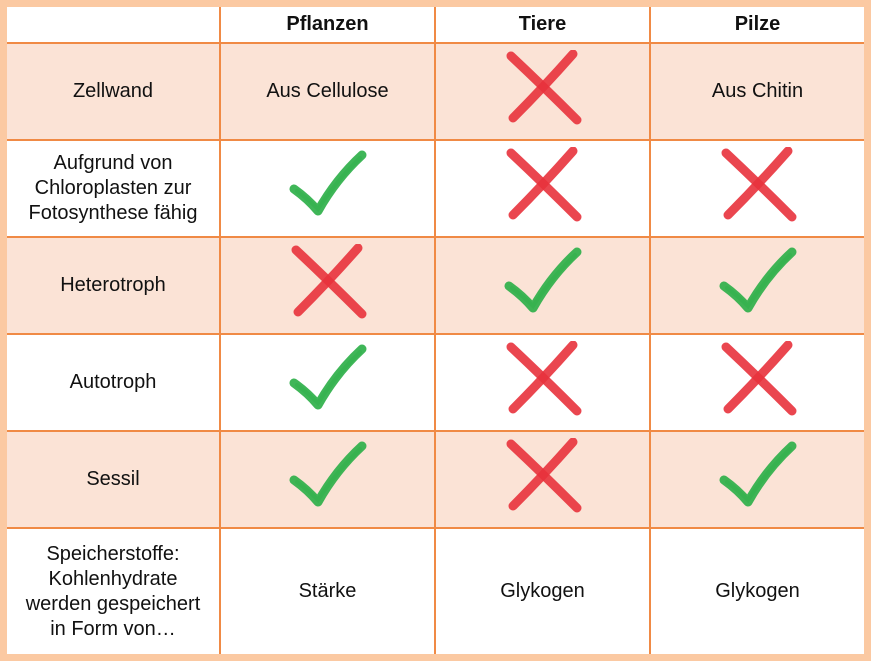 The image size is (871, 661). I want to click on row-label: Sessil, so click(114, 479).